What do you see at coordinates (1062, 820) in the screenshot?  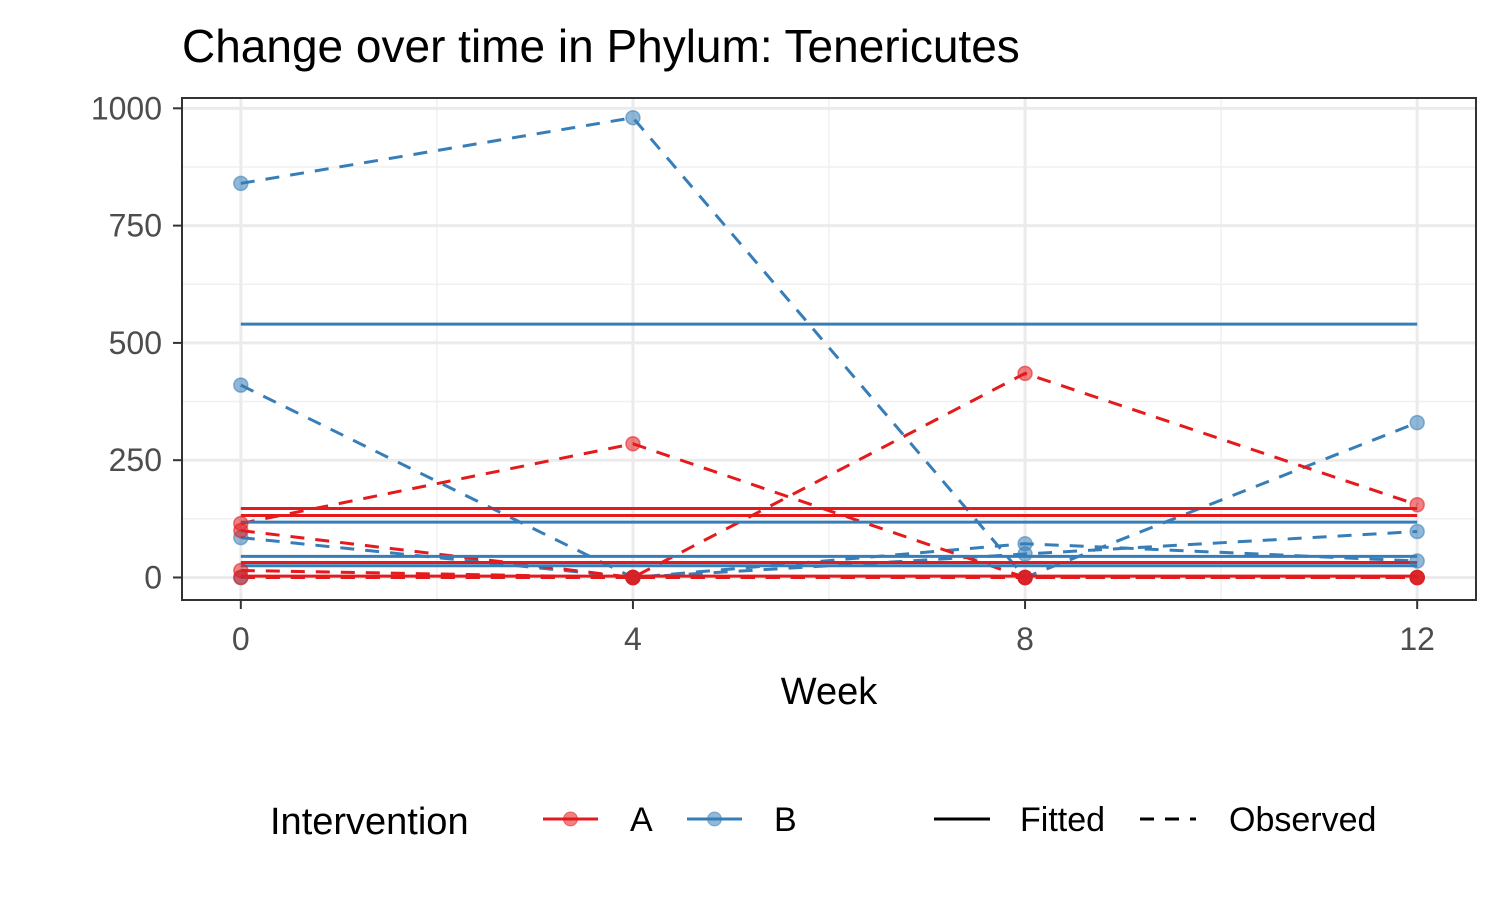 I see `legend-label-fitted: Fitted` at bounding box center [1062, 820].